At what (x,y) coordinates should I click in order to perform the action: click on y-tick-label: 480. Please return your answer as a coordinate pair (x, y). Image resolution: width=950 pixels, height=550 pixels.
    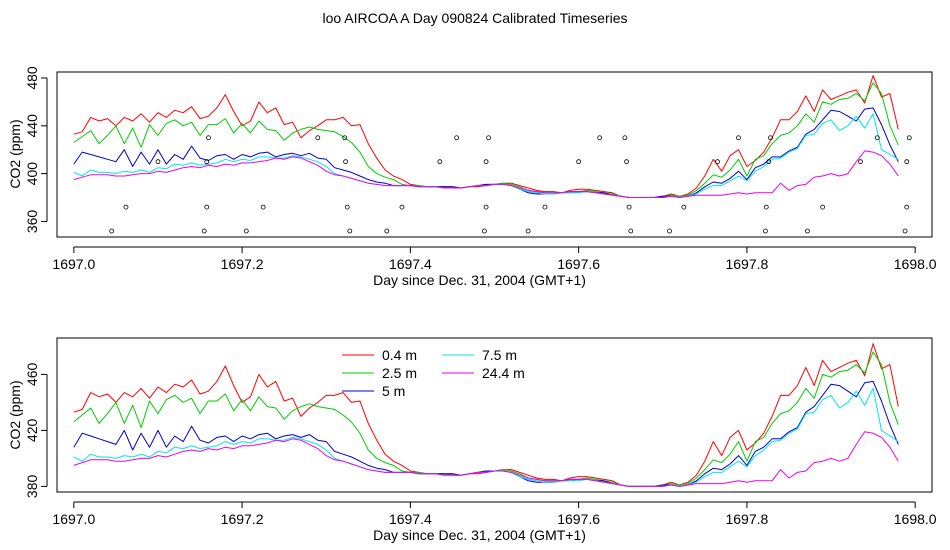
    Looking at the image, I should click on (32, 78).